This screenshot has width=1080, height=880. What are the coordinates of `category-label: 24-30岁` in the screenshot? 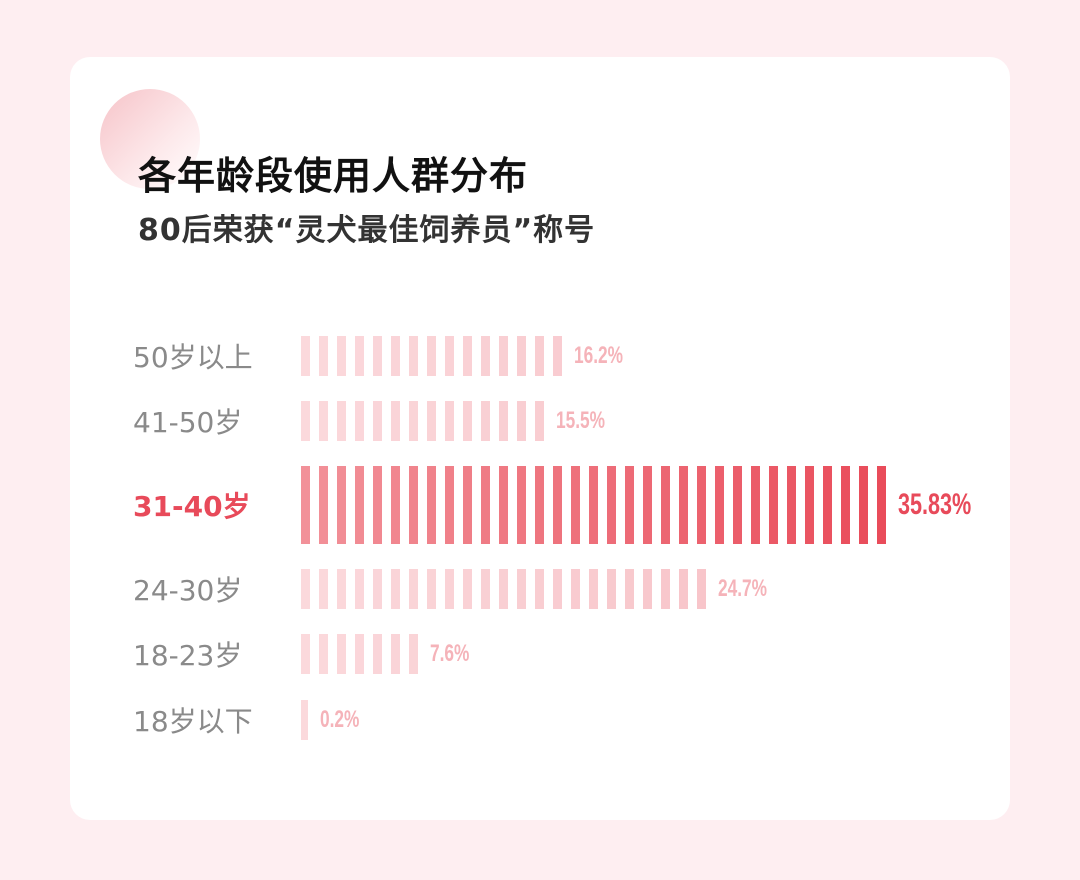 It's located at (188, 590).